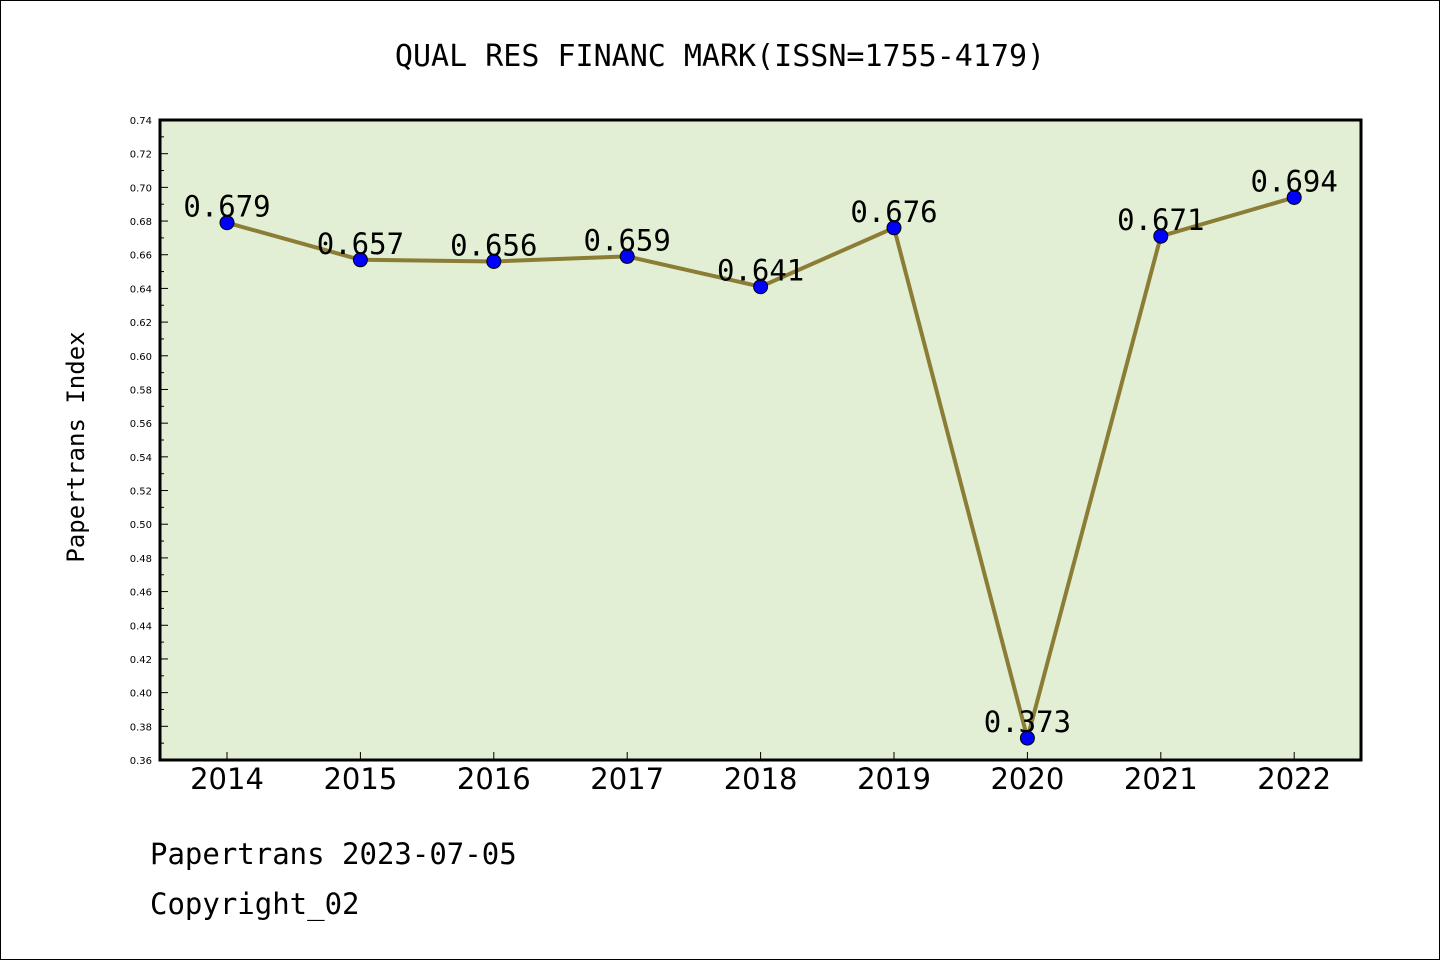 The height and width of the screenshot is (960, 1440). I want to click on y-tick-label: 0.48, so click(141, 559).